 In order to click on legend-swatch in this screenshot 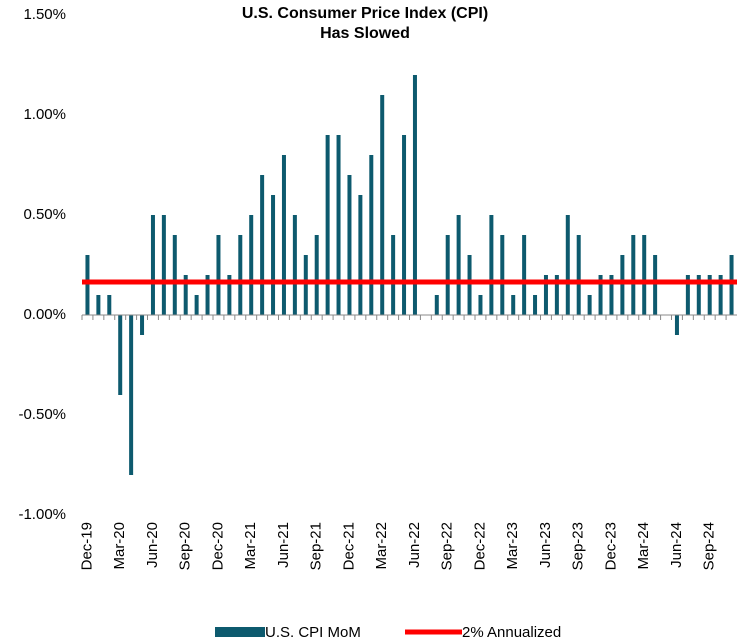, I will do `click(240, 632)`.